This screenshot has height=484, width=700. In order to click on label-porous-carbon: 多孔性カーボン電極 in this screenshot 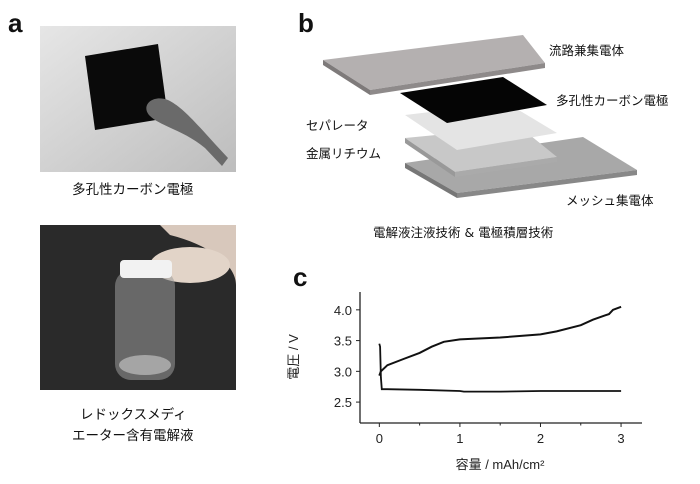, I will do `click(612, 100)`.